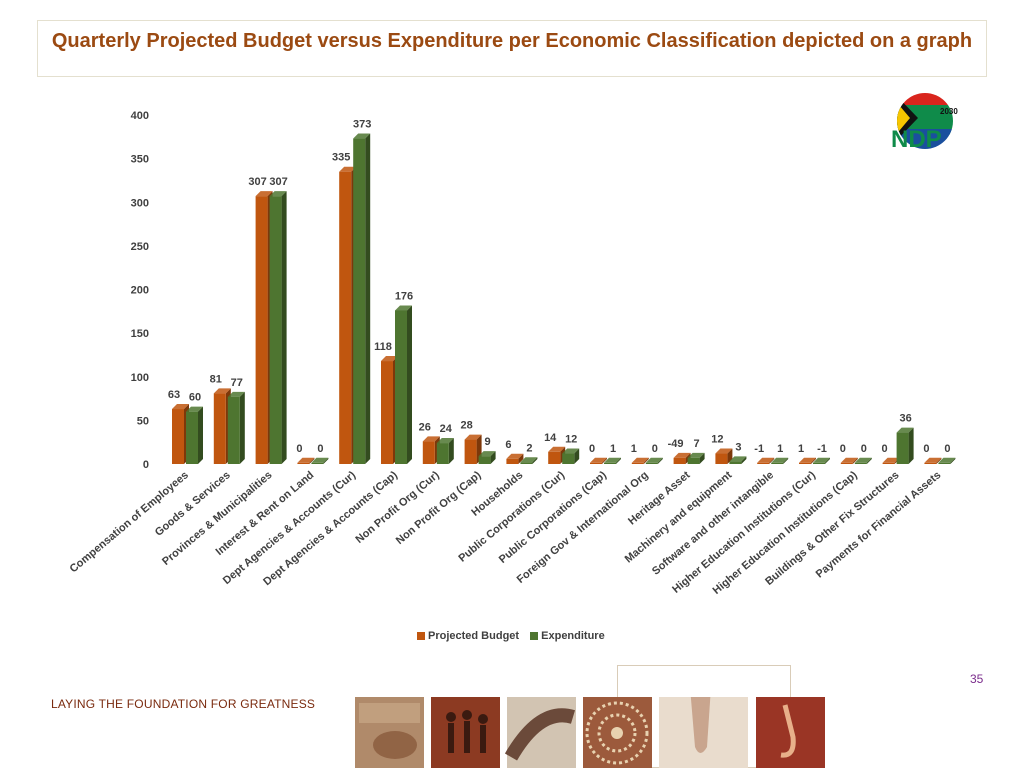 This screenshot has width=1024, height=768. What do you see at coordinates (140, 116) in the screenshot?
I see `y-tick-label: 400` at bounding box center [140, 116].